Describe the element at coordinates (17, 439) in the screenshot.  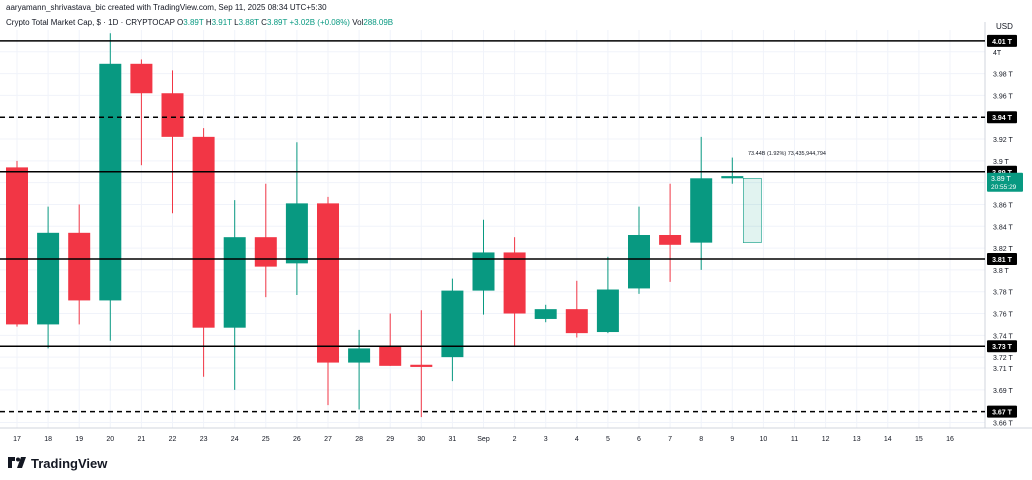
I see `x-axis-tick-label: 17` at that location.